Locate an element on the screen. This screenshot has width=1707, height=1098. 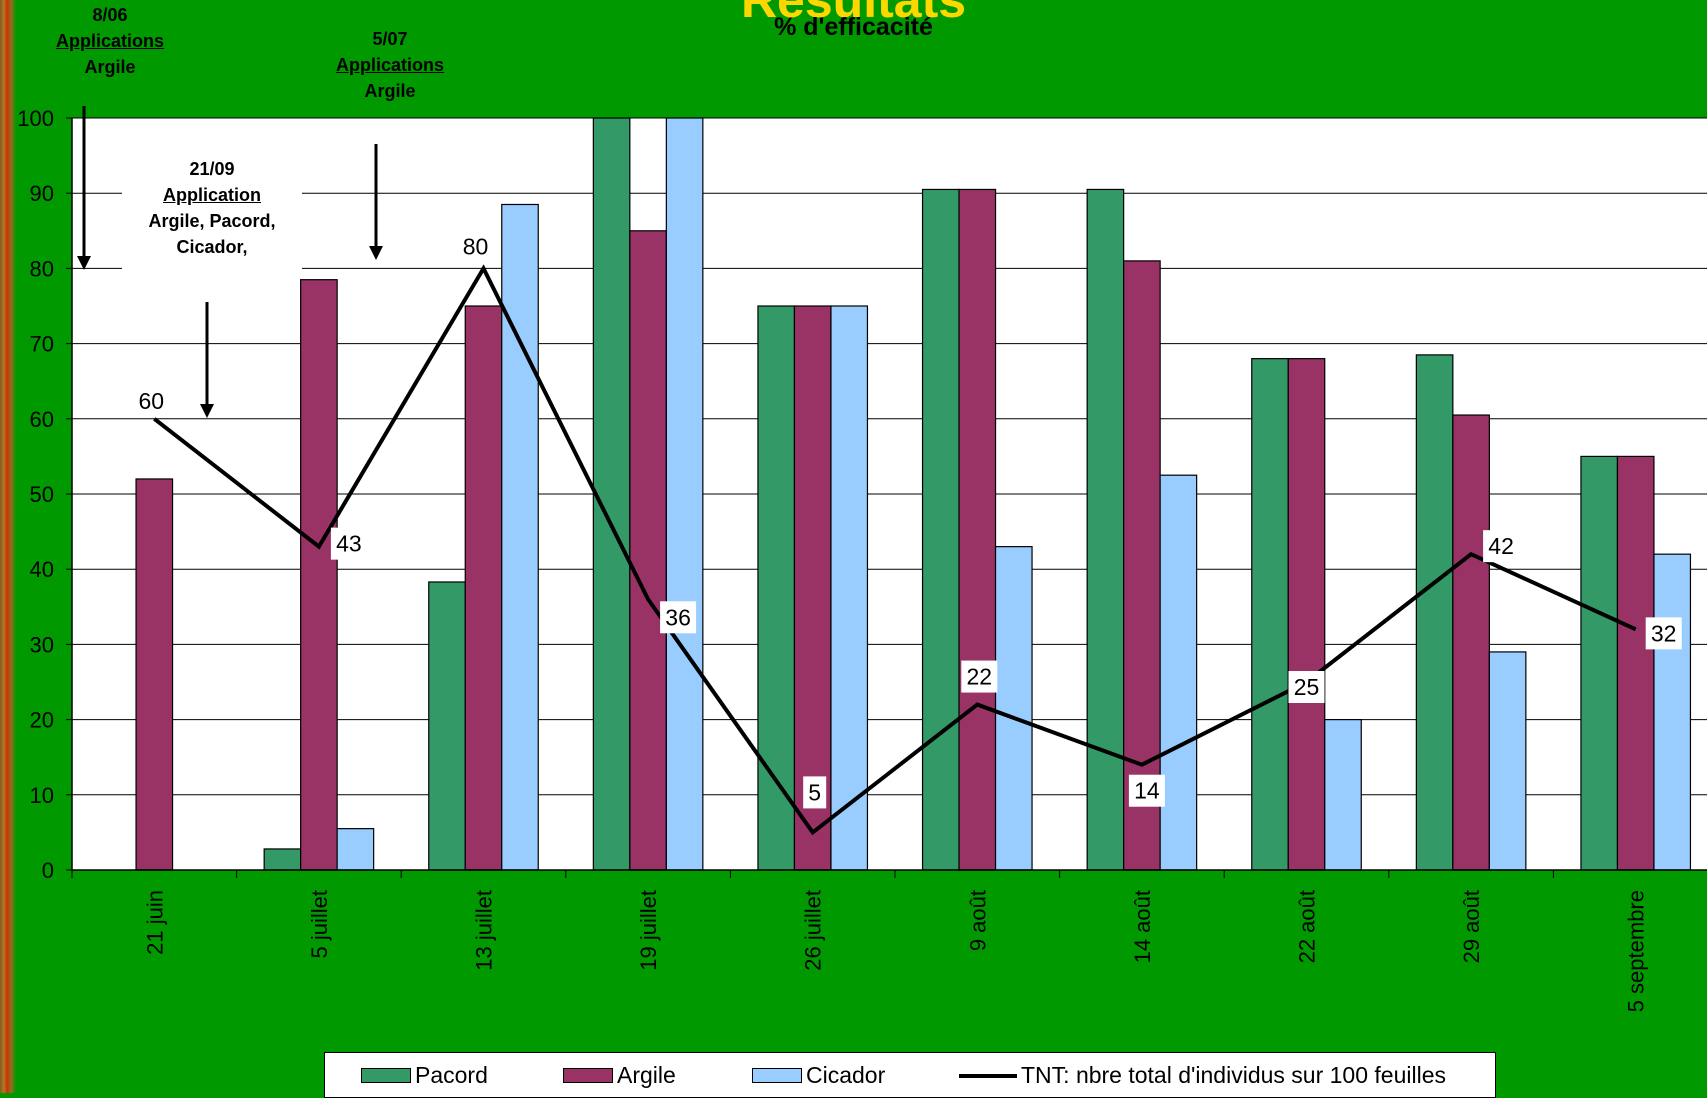
y-tick-label: 70 is located at coordinates (42, 344).